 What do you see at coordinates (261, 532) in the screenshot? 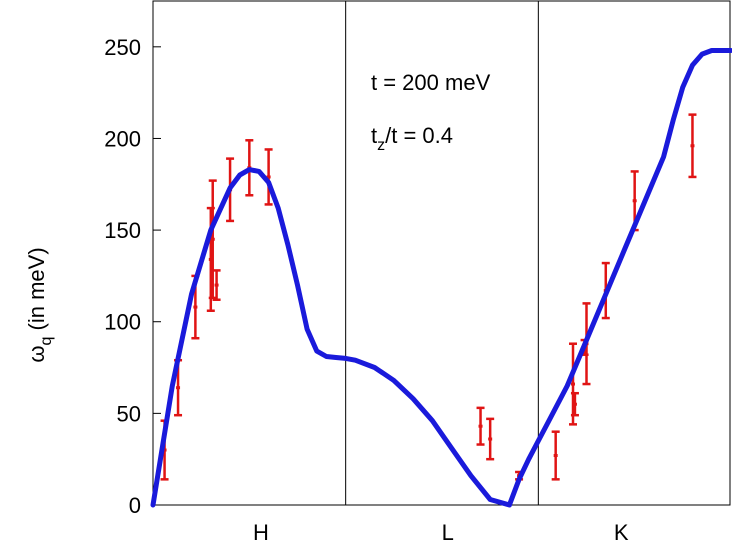
I see `segment-label-H: H` at bounding box center [261, 532].